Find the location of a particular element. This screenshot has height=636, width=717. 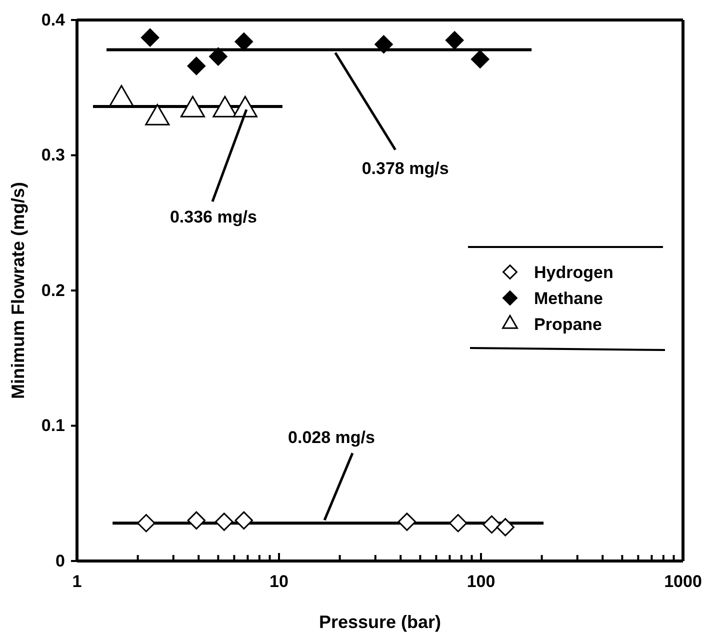

x-tick-label: 1 is located at coordinates (77, 582).